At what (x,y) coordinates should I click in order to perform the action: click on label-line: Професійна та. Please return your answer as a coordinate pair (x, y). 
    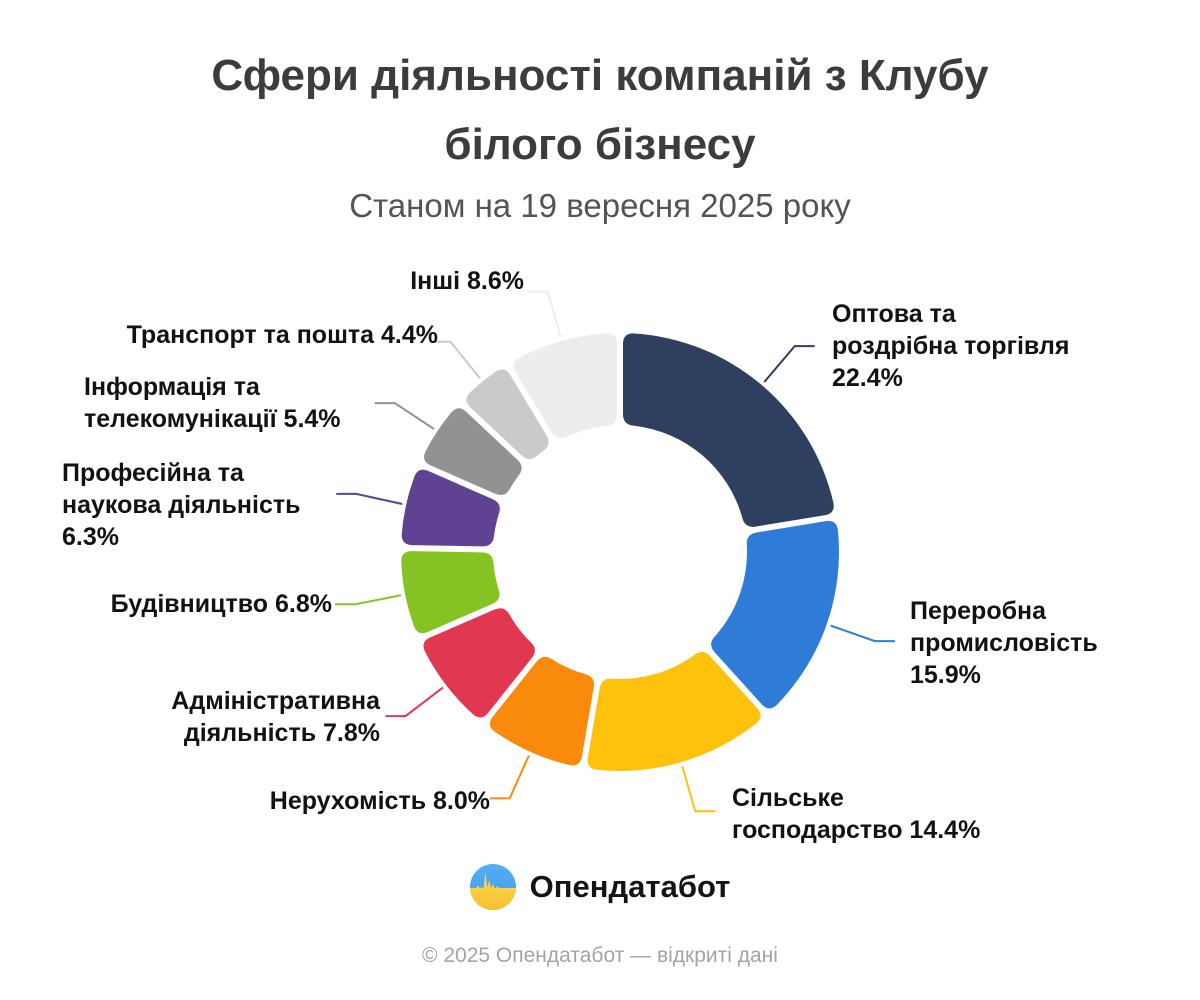
    Looking at the image, I should click on (153, 473).